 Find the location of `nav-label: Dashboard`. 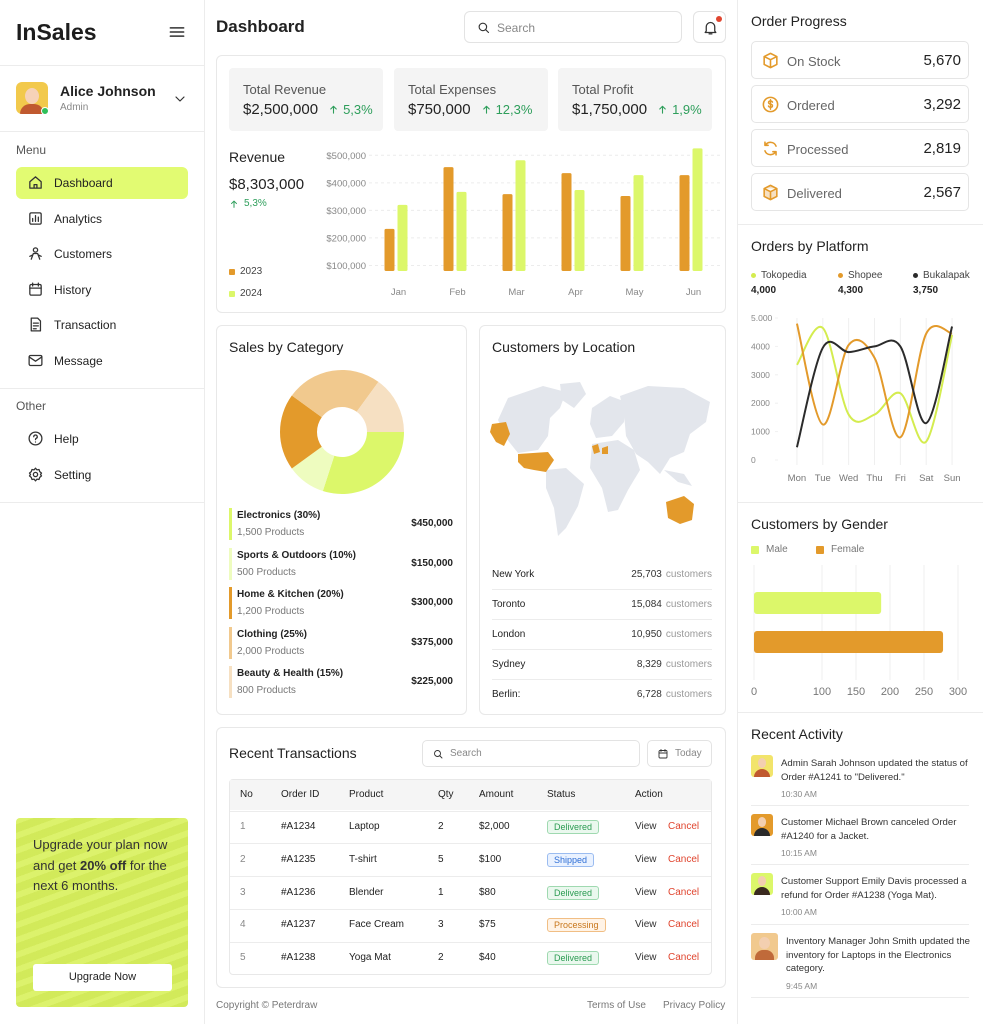

nav-label: Dashboard is located at coordinates (83, 183).